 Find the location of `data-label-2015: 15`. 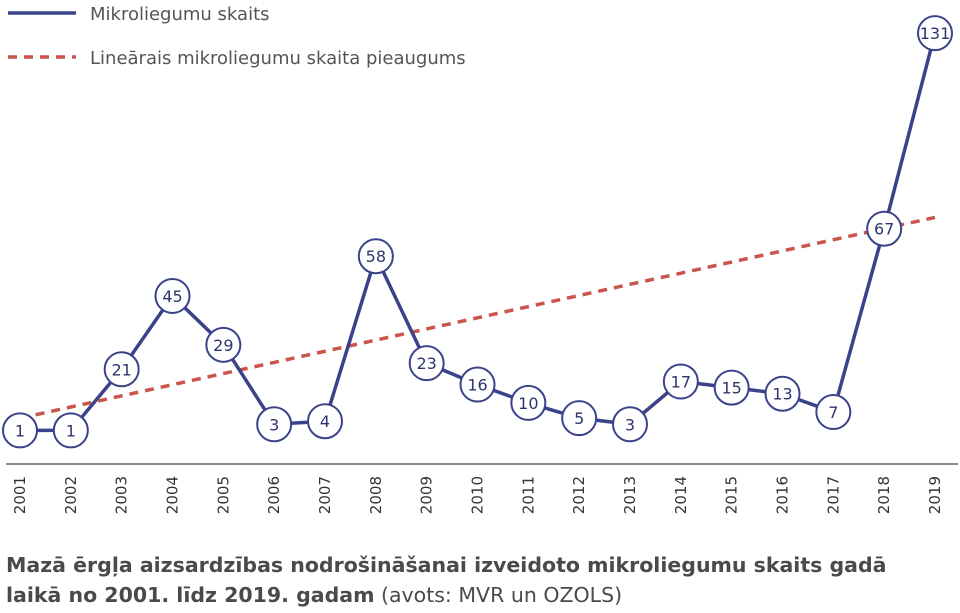

data-label-2015: 15 is located at coordinates (731, 388).